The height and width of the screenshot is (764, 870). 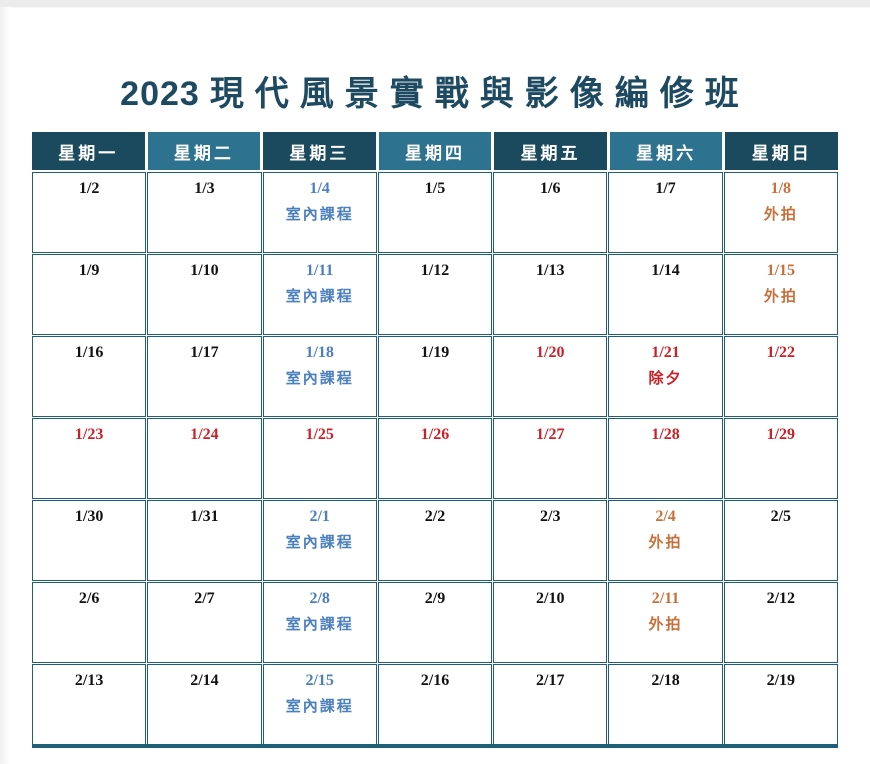 I want to click on date-label: 1/25, so click(x=319, y=434).